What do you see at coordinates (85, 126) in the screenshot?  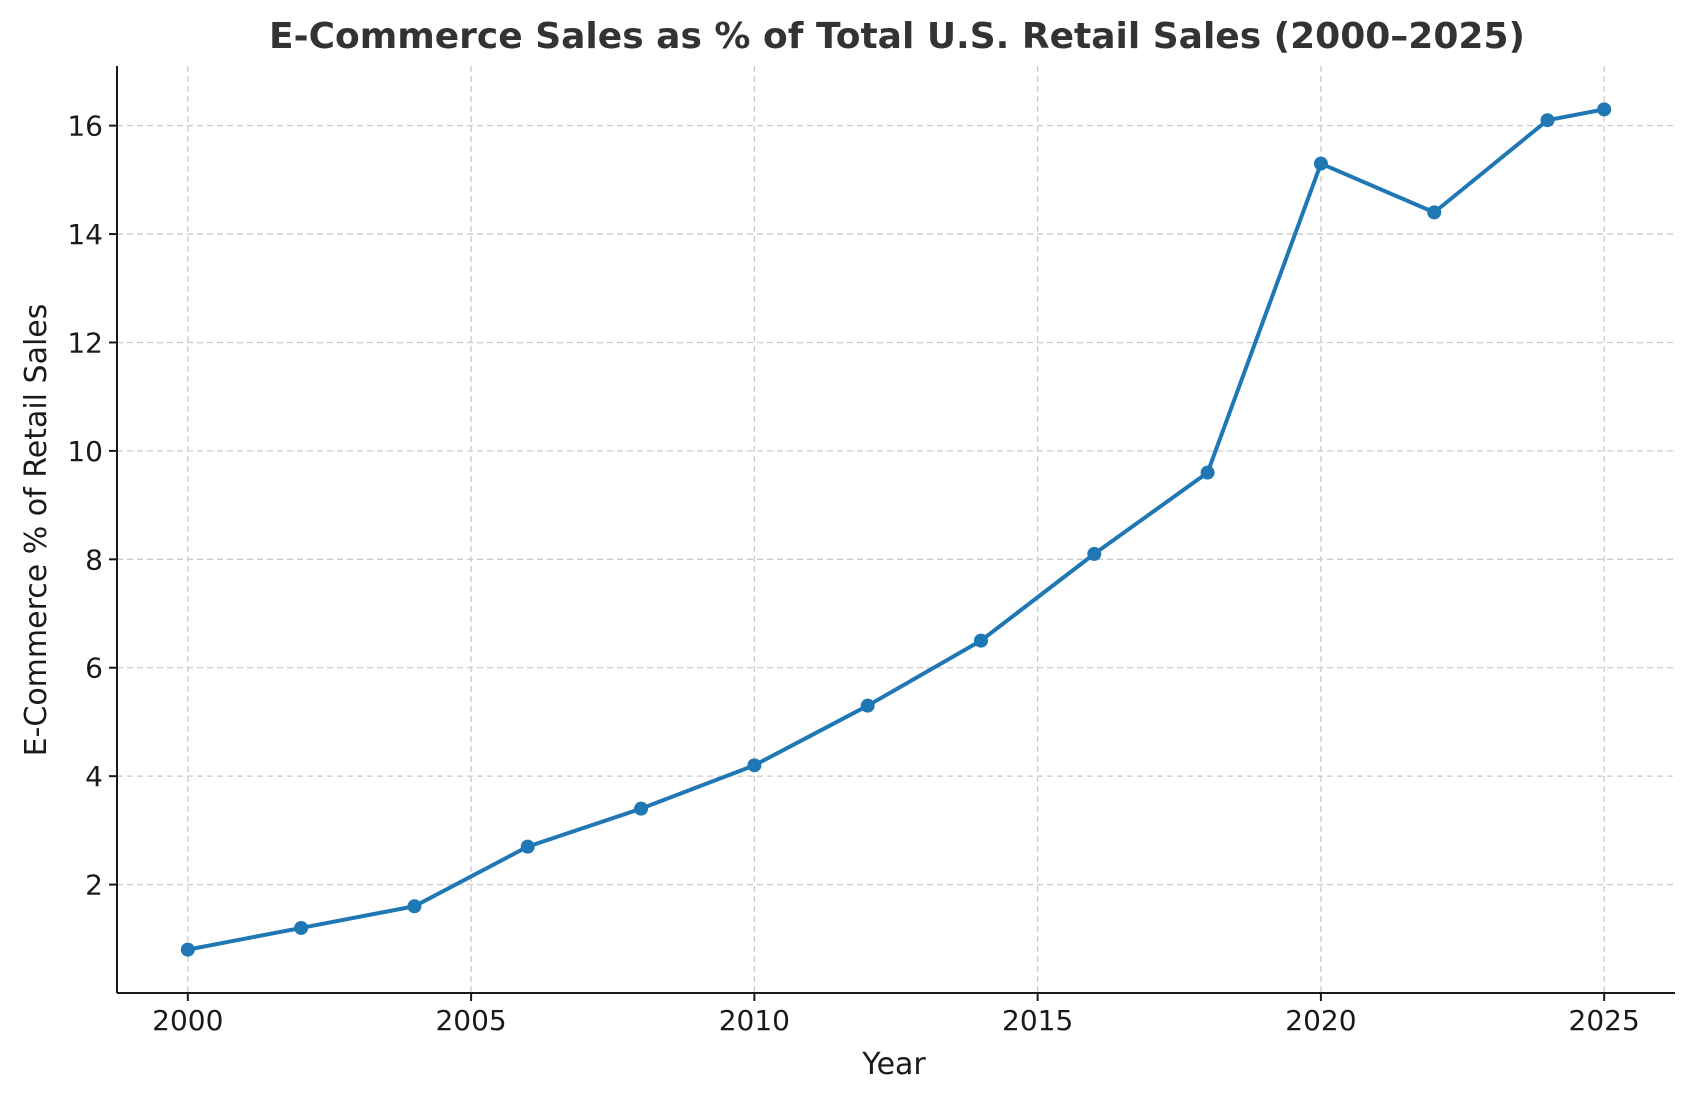 I see `y-tick-label: 16` at bounding box center [85, 126].